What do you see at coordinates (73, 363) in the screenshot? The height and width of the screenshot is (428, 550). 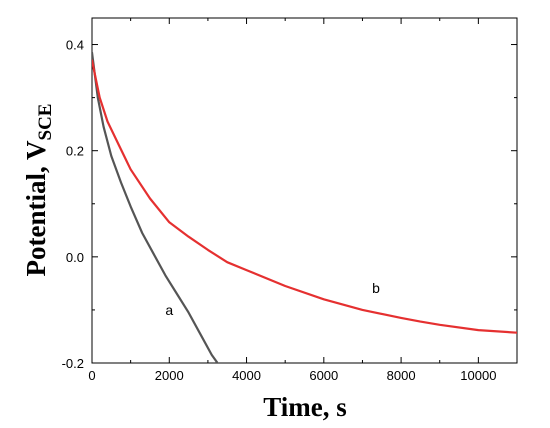 I see `y-tick-label: -0.2` at bounding box center [73, 363].